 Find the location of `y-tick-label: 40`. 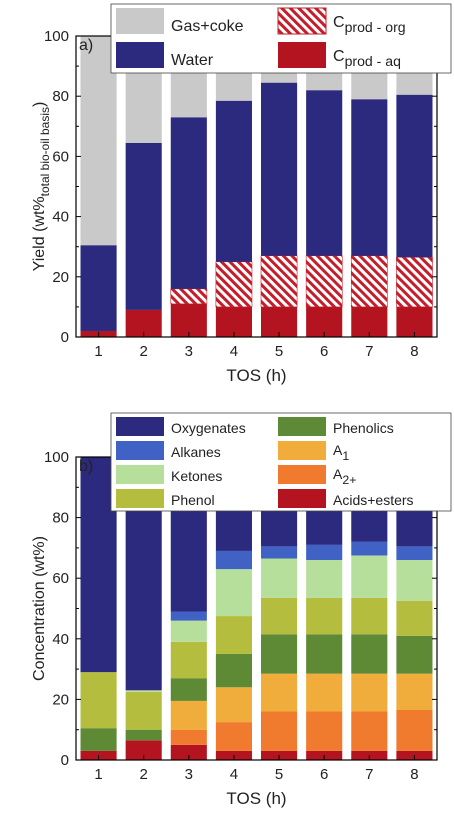

y-tick-label: 40 is located at coordinates (60, 217).